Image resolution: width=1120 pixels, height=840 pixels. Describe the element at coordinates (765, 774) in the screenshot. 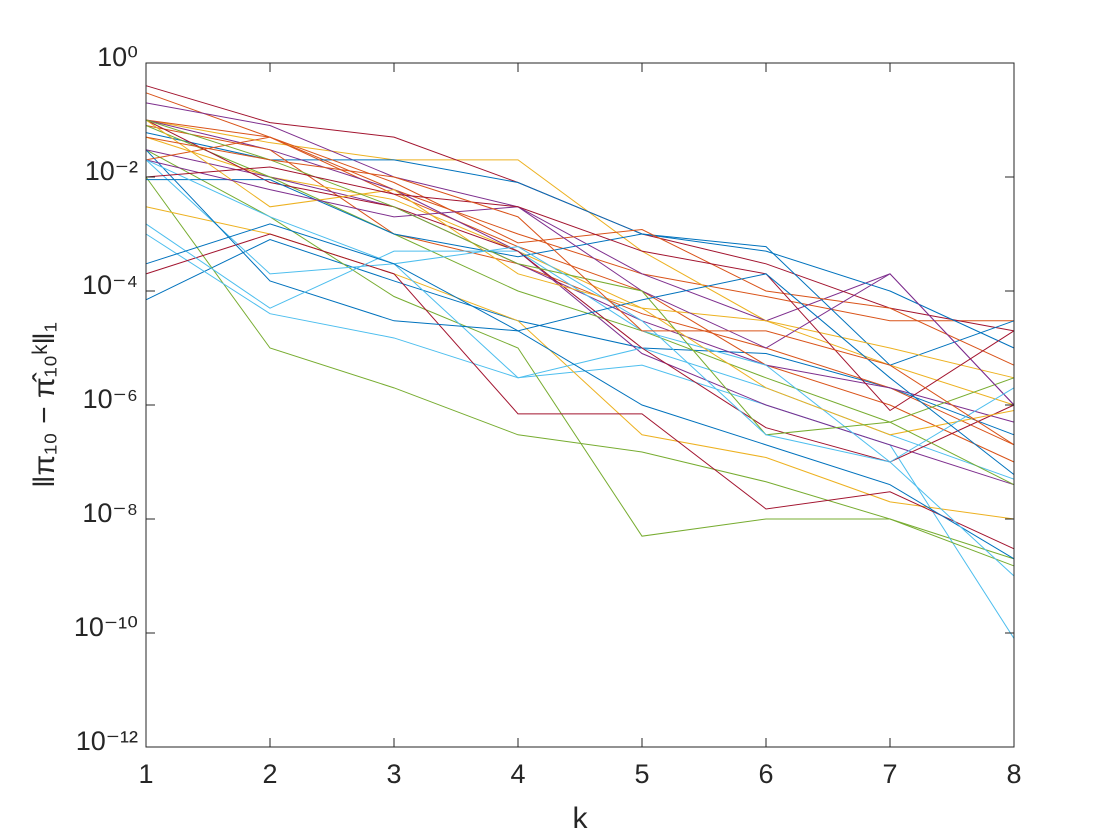

I see `x-tick-label: 6` at that location.